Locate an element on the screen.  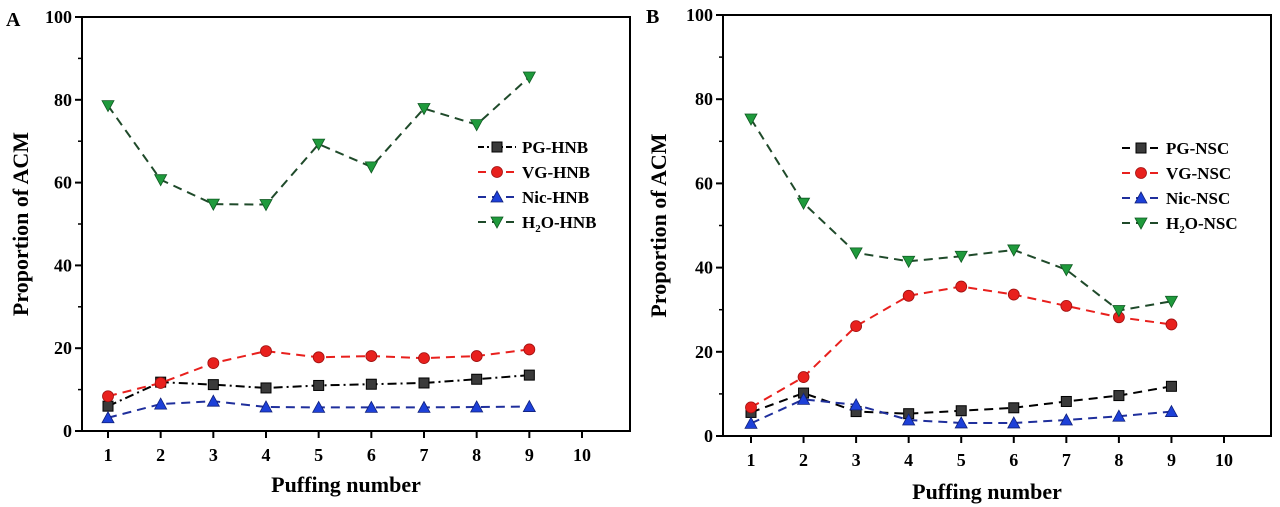
legend: PG-NSC VG-NSC Nic-NSC H2O-NSC is located at coordinates (1180, 187).